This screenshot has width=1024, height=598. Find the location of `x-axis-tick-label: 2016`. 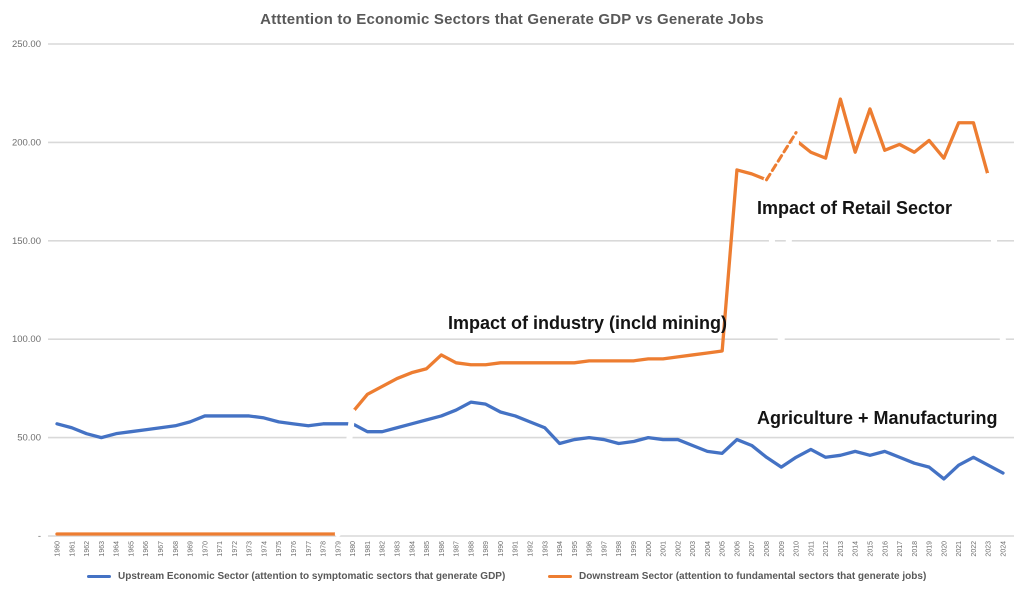

x-axis-tick-label: 2016 is located at coordinates (885, 549).